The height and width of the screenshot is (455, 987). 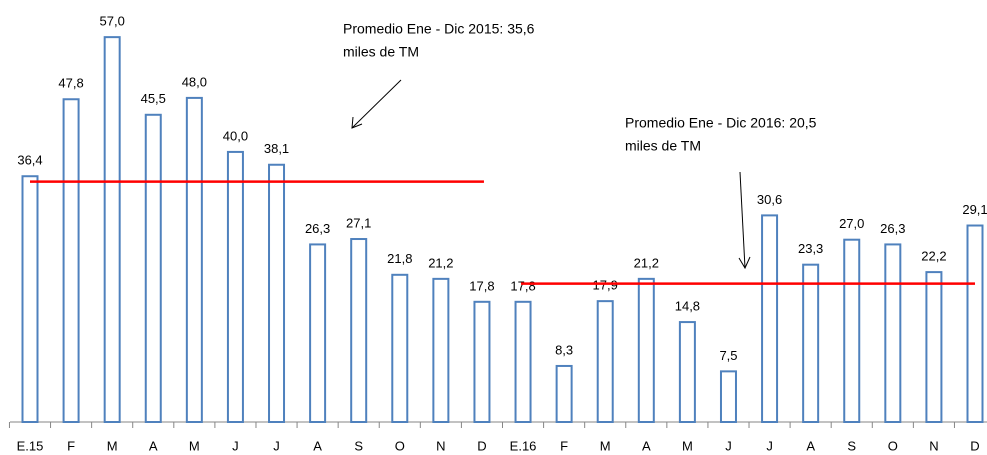 I want to click on value-label: 47,8, so click(x=70, y=83).